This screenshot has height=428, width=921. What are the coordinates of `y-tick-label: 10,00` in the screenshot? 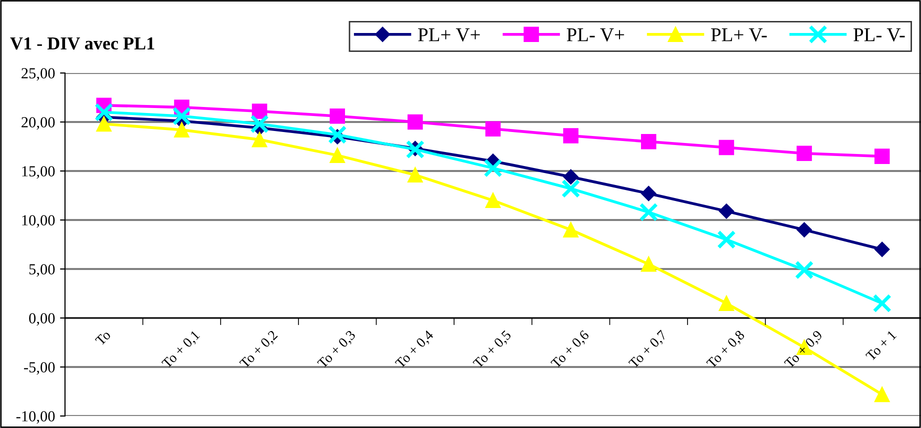 It's located at (38, 221).